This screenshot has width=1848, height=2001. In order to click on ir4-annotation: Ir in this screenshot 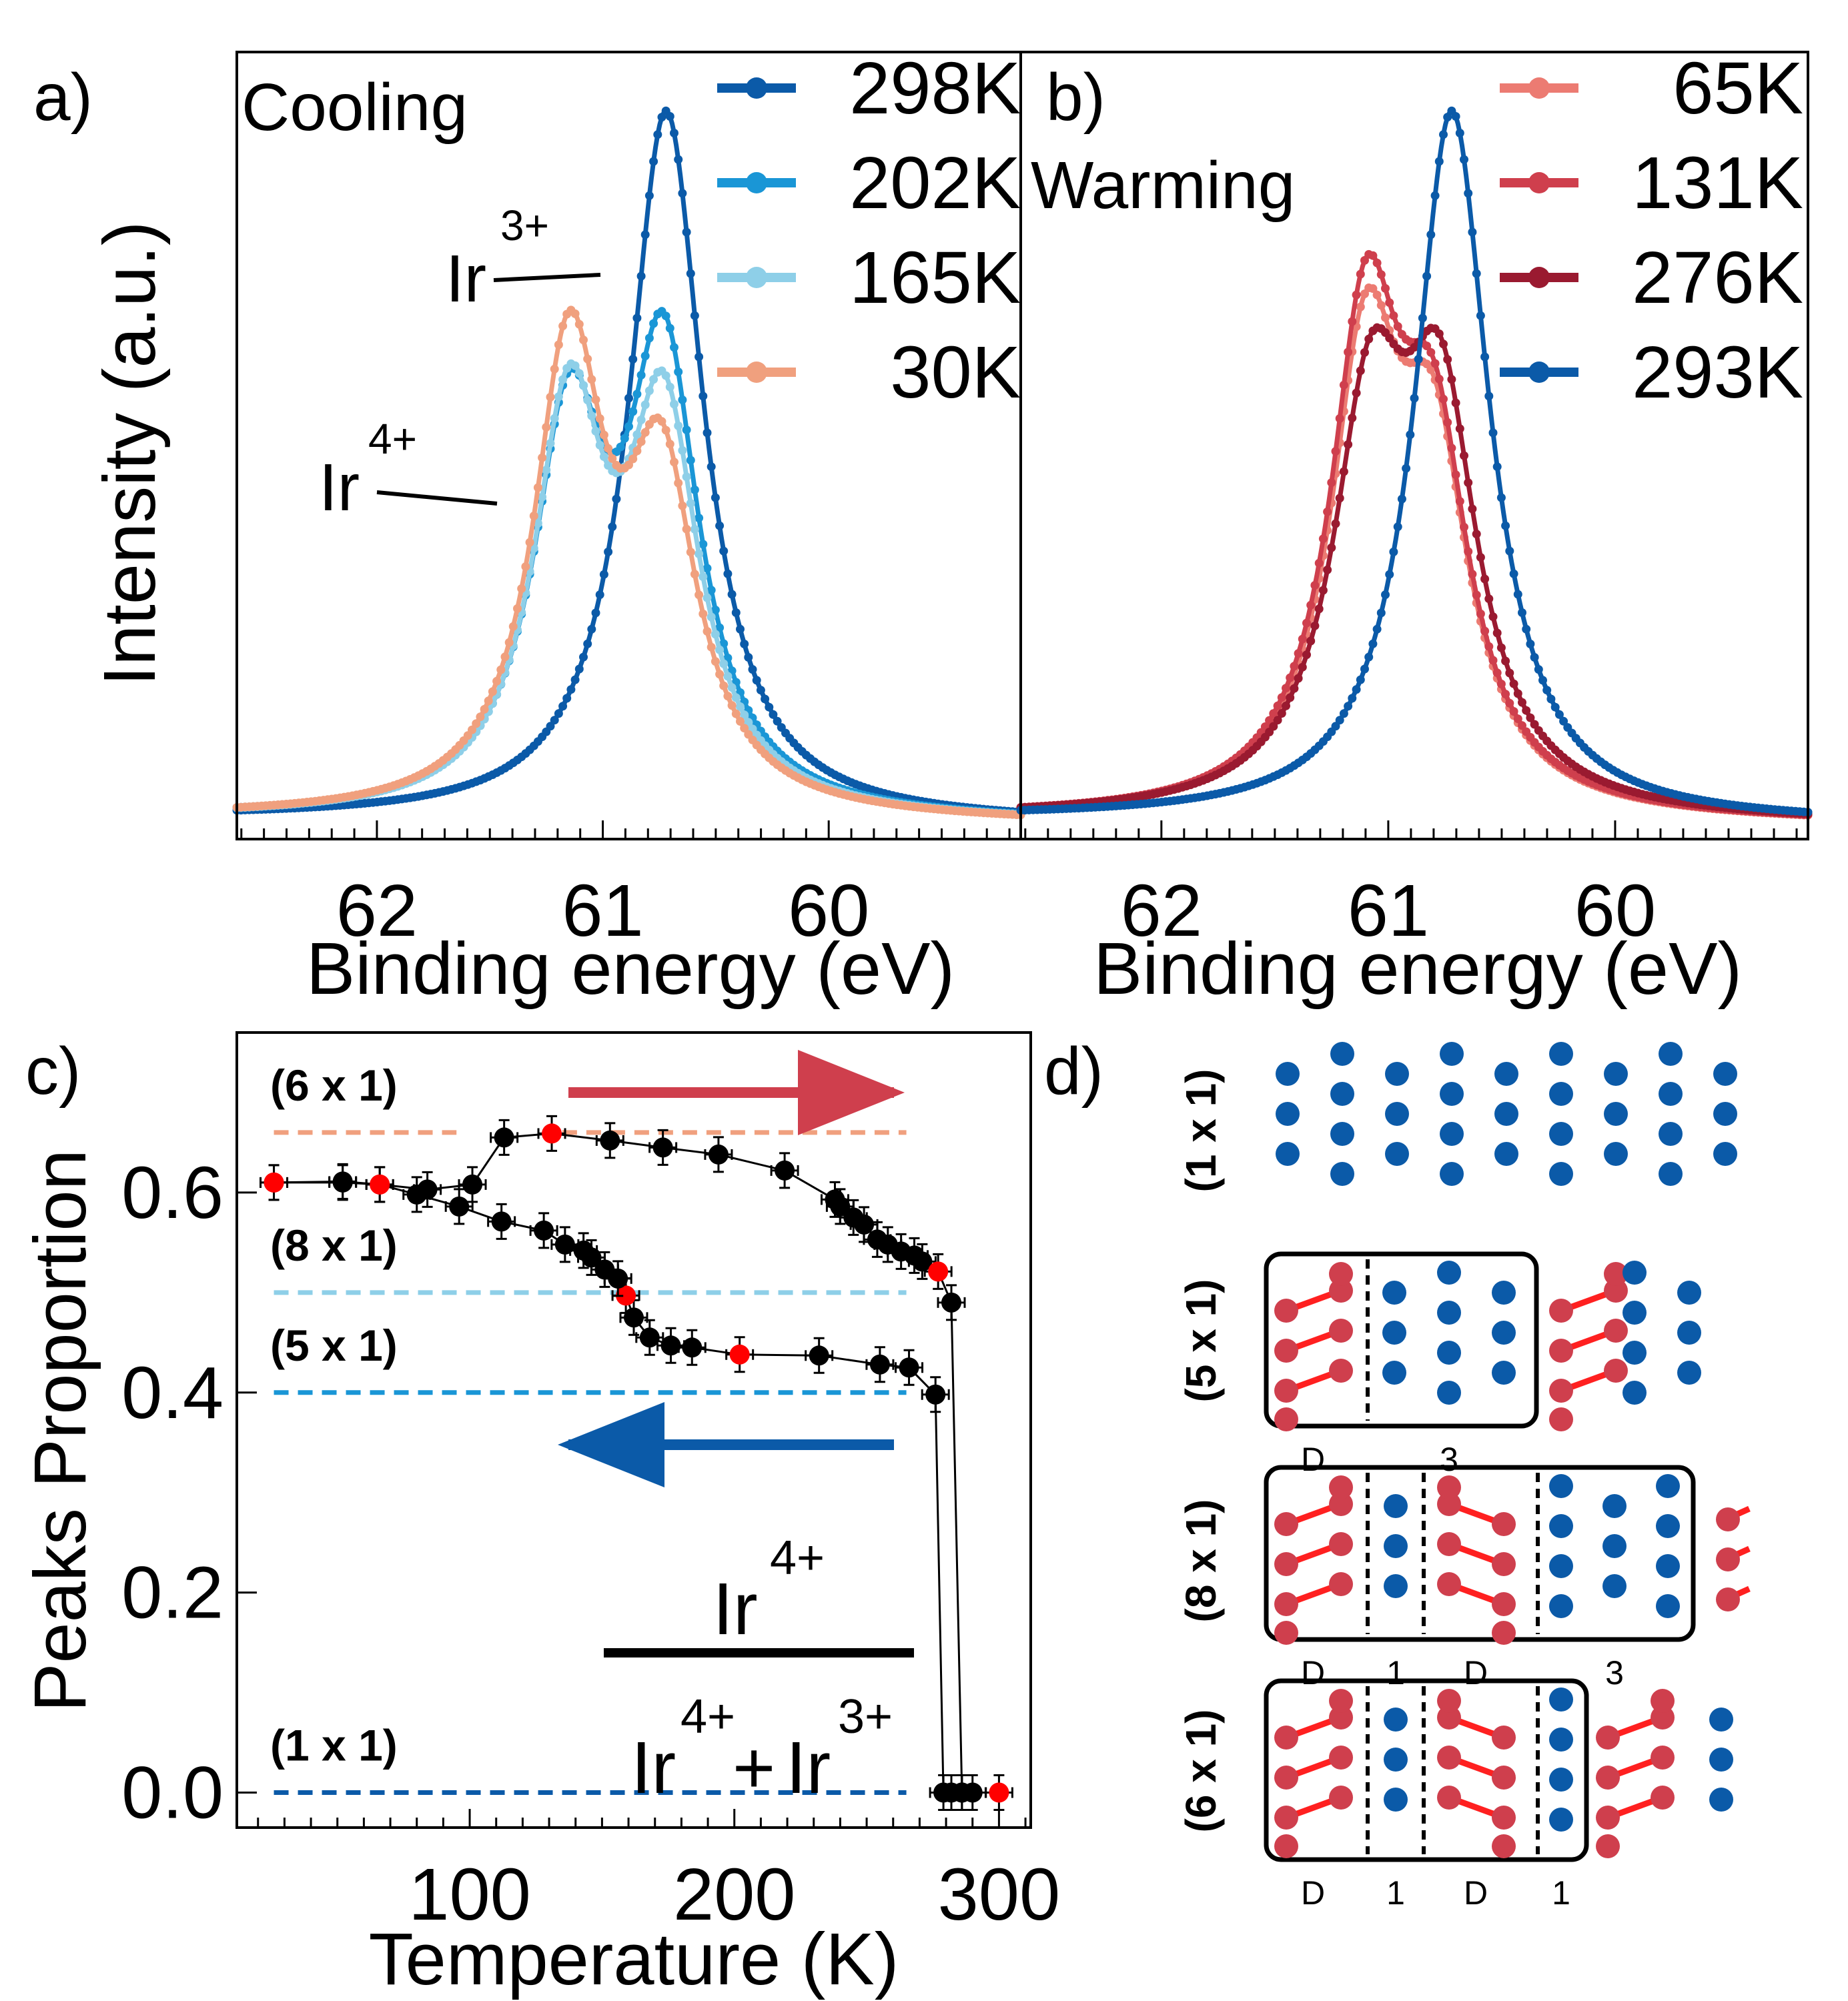, I will do `click(340, 487)`.